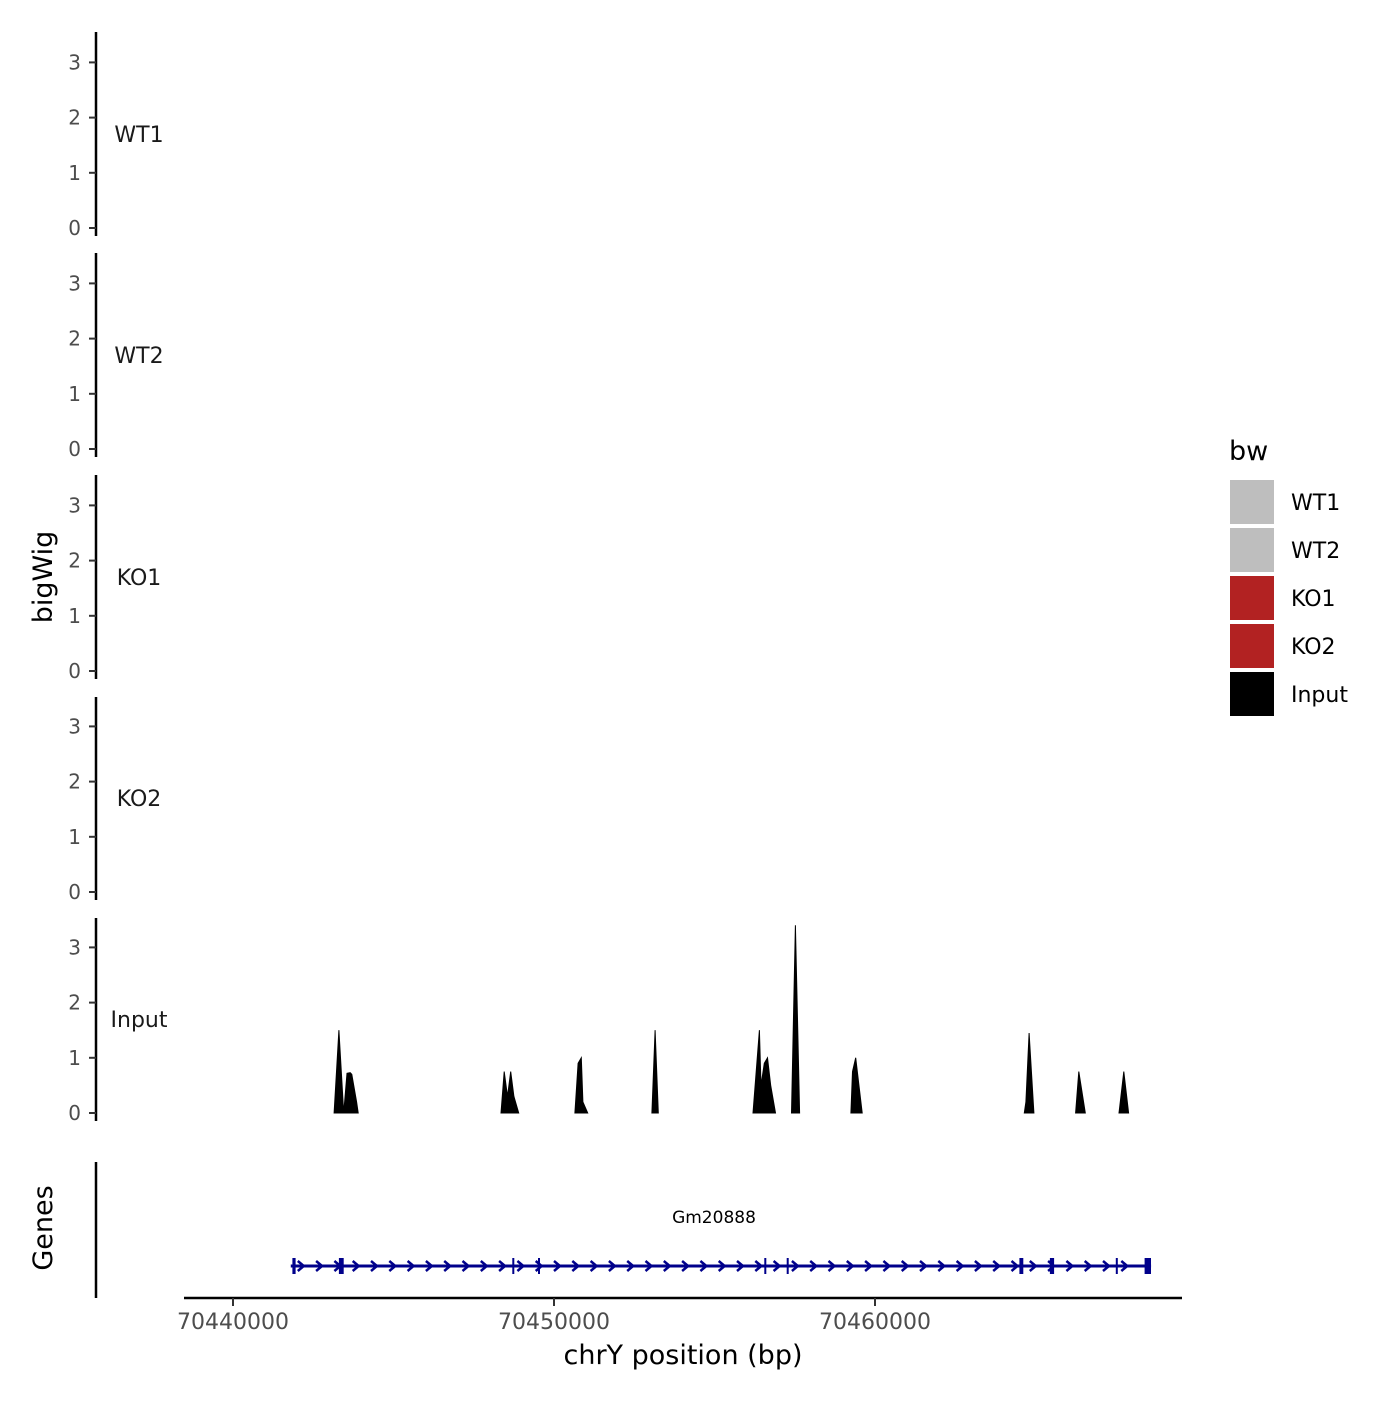  I want to click on genes-panel: Genes Gm20888, so click(590, 1230).